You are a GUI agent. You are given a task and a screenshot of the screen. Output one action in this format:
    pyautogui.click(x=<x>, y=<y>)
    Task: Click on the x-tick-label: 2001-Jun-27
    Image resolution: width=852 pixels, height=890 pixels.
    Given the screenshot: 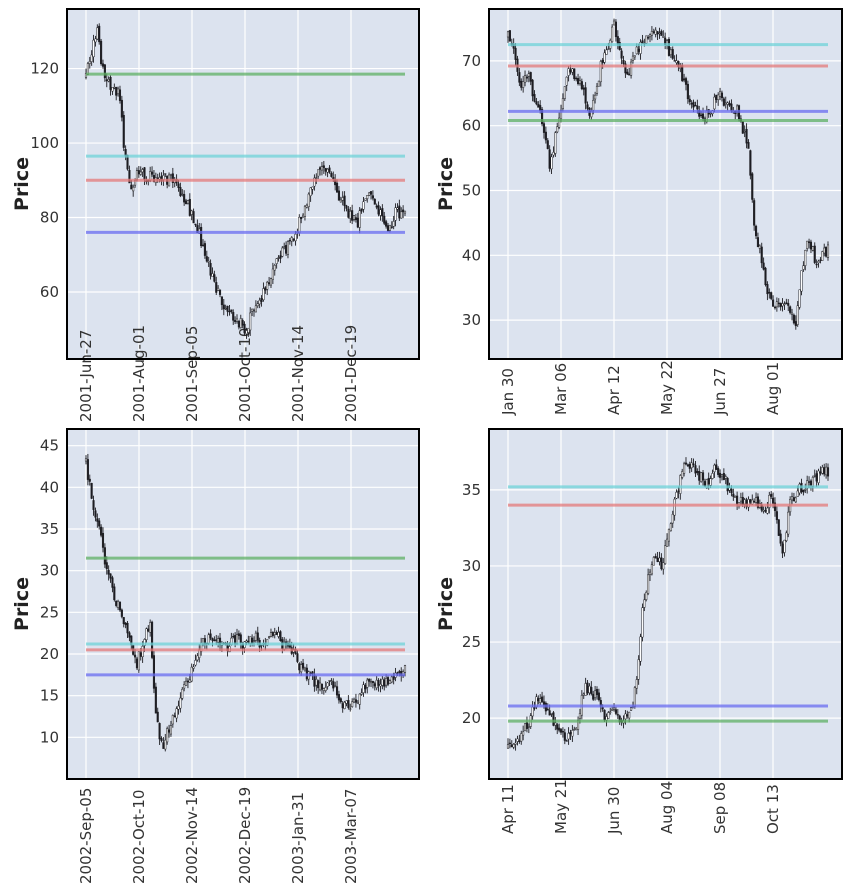 What is the action you would take?
    pyautogui.click(x=86, y=376)
    